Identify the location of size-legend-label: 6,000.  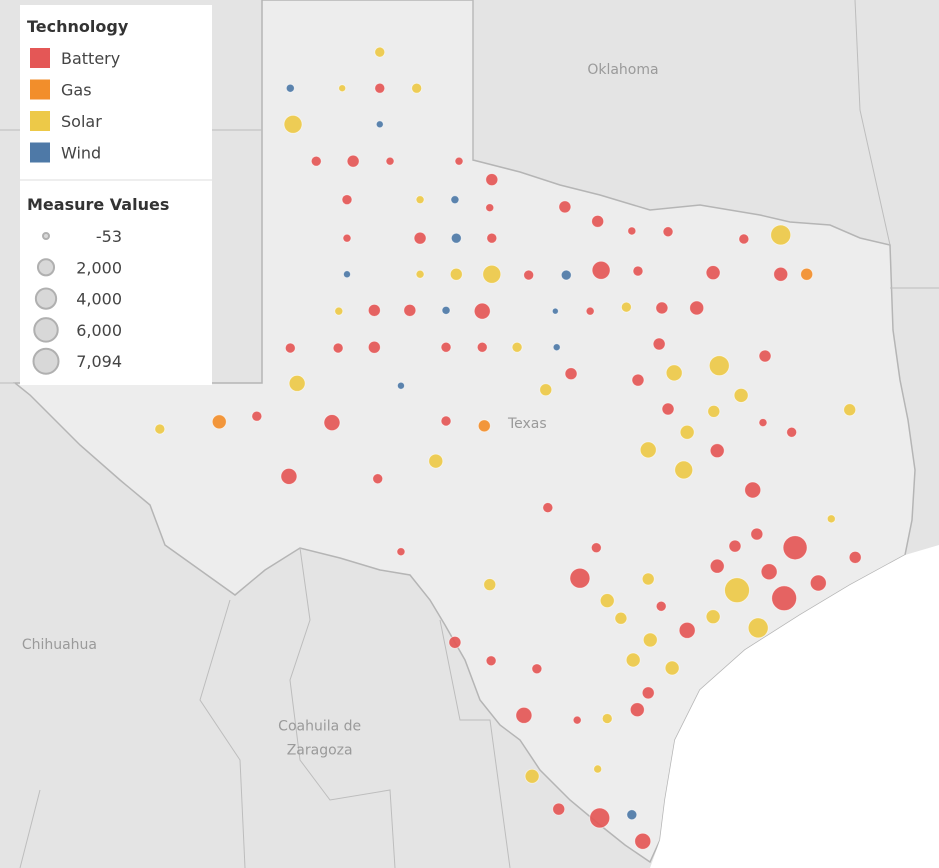
(99, 330).